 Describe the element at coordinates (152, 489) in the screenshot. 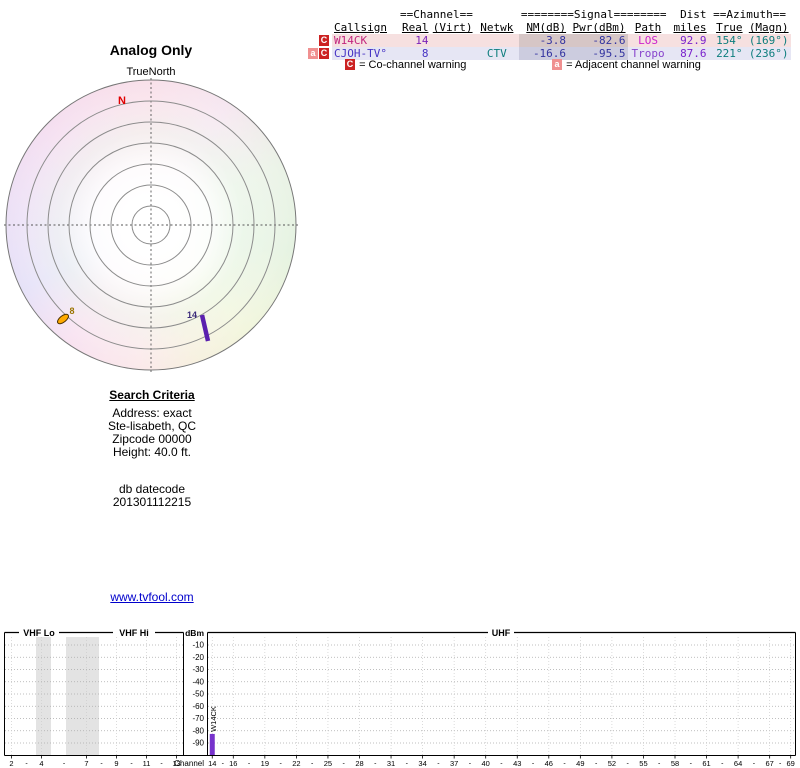

I see `db-datecode-label: db datecode` at that location.